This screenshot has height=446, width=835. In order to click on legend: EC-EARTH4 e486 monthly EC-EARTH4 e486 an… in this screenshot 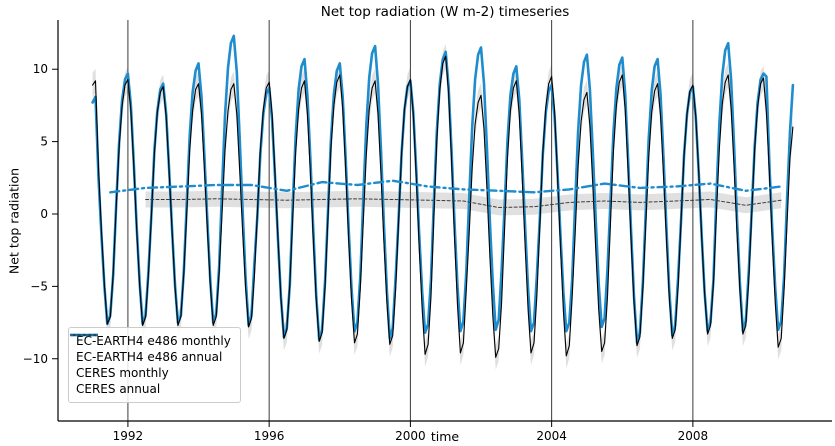, I will do `click(154, 365)`.